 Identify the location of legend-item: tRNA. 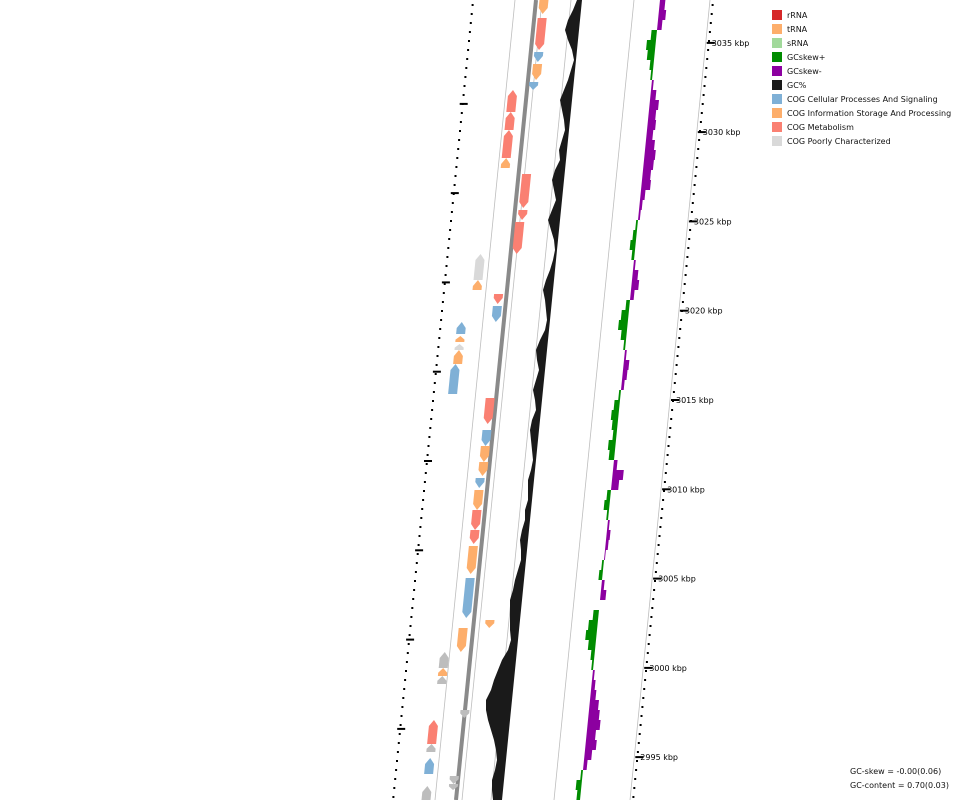
(861, 29).